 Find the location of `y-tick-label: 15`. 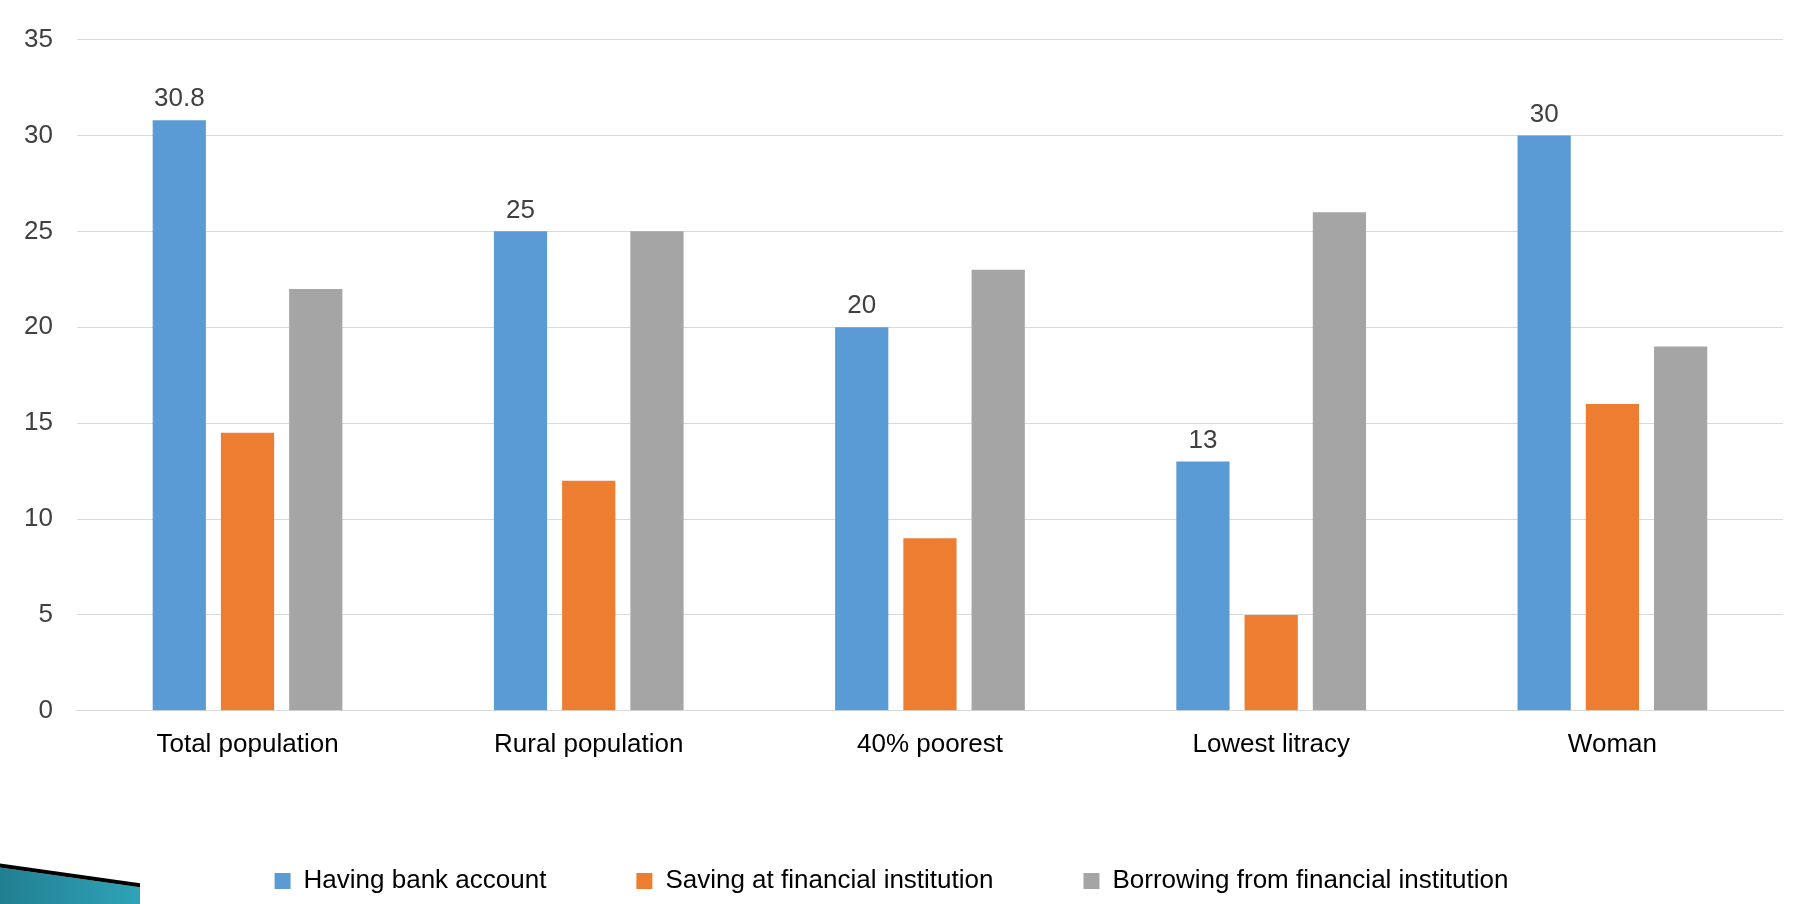

y-tick-label: 15 is located at coordinates (38, 421).